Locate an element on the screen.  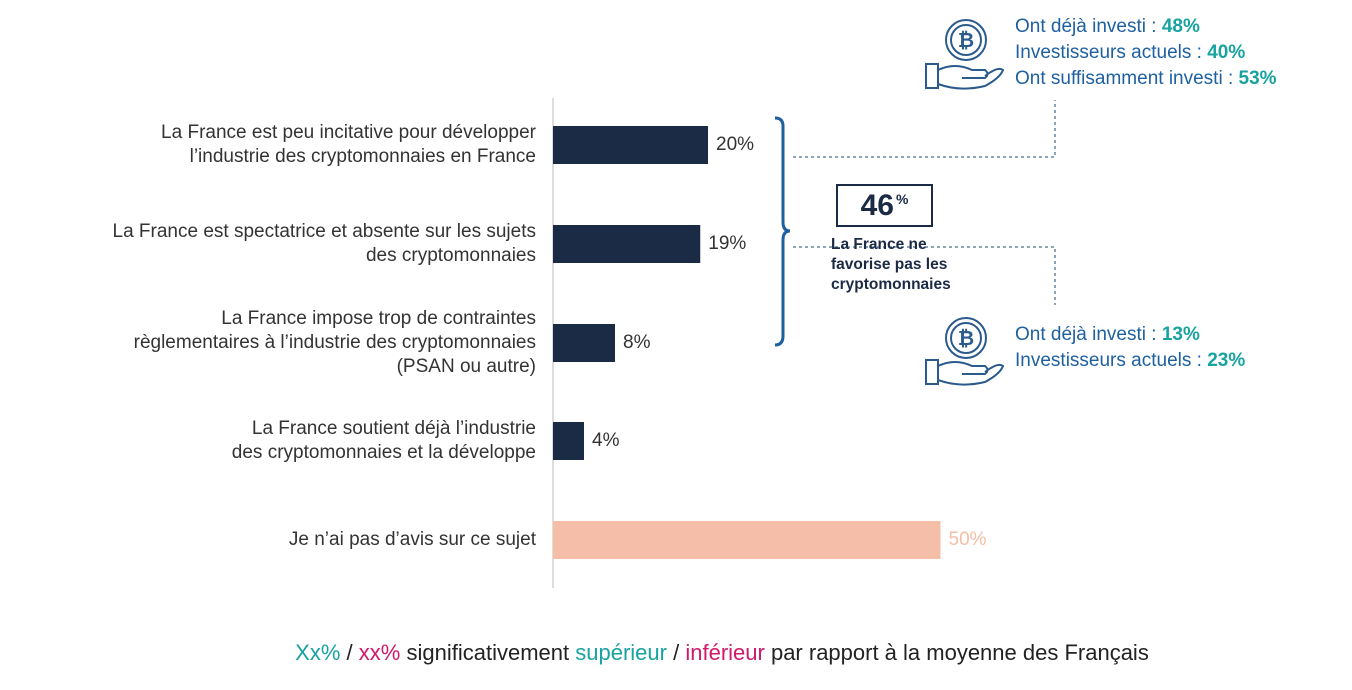
callout-line: Investisseurs actuels : 40% is located at coordinates (1146, 53).